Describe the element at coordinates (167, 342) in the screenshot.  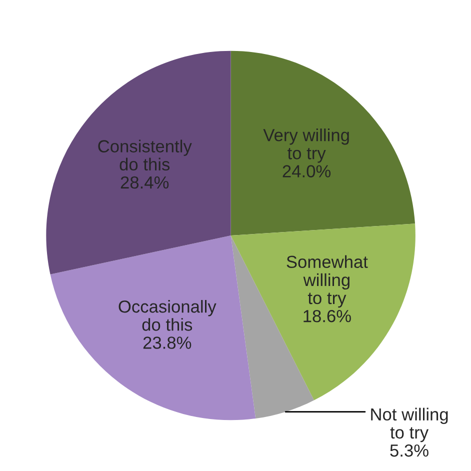
I see `data-label: 23.8%` at that location.